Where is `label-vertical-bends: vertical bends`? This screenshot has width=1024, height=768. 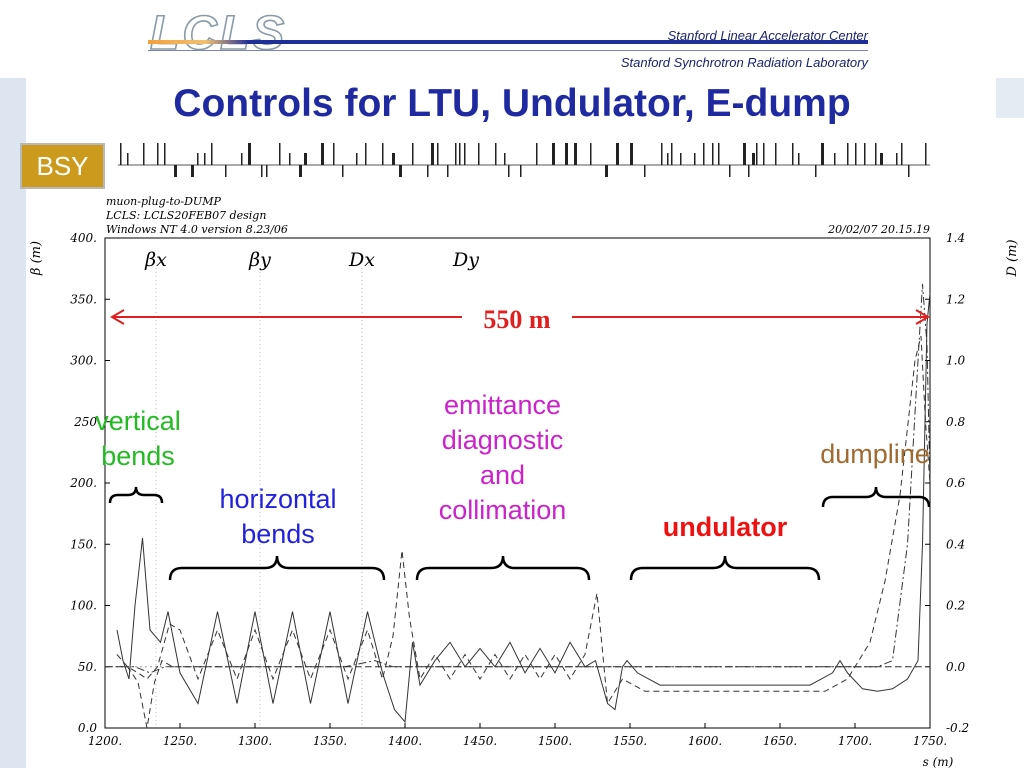 label-vertical-bends: vertical bends is located at coordinates (138, 439).